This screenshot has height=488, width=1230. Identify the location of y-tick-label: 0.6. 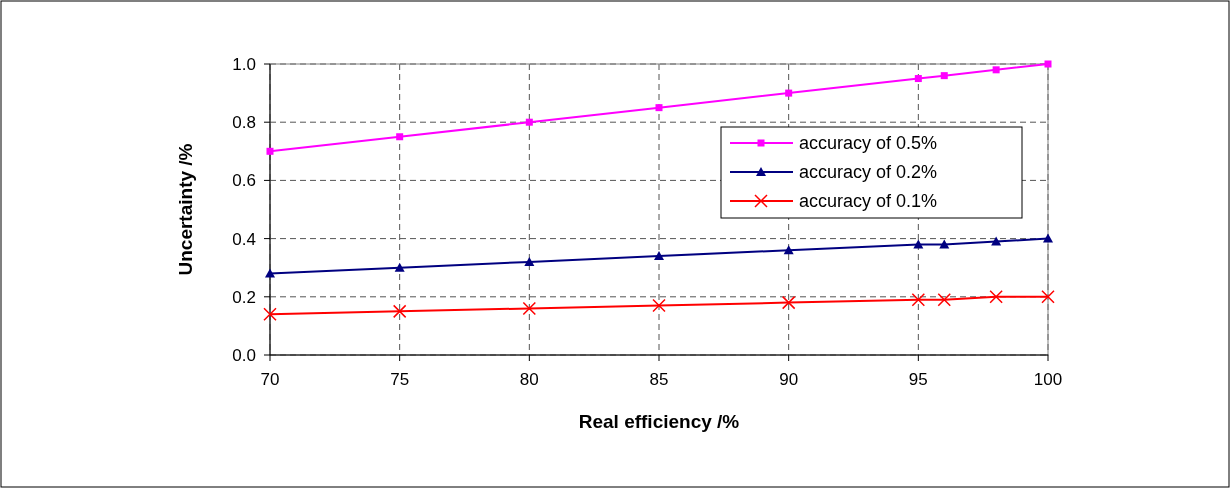
(244, 181).